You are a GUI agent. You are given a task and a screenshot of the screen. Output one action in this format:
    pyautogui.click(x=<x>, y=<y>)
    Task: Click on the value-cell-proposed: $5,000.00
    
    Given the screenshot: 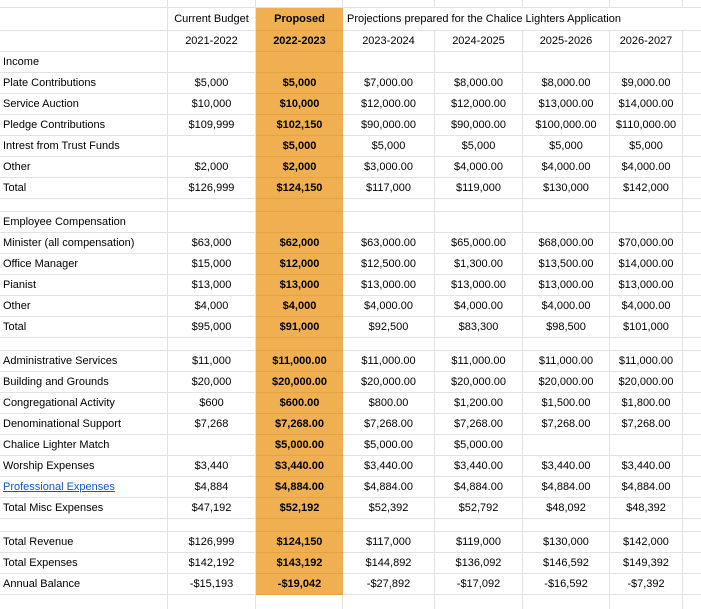 What is the action you would take?
    pyautogui.click(x=299, y=445)
    